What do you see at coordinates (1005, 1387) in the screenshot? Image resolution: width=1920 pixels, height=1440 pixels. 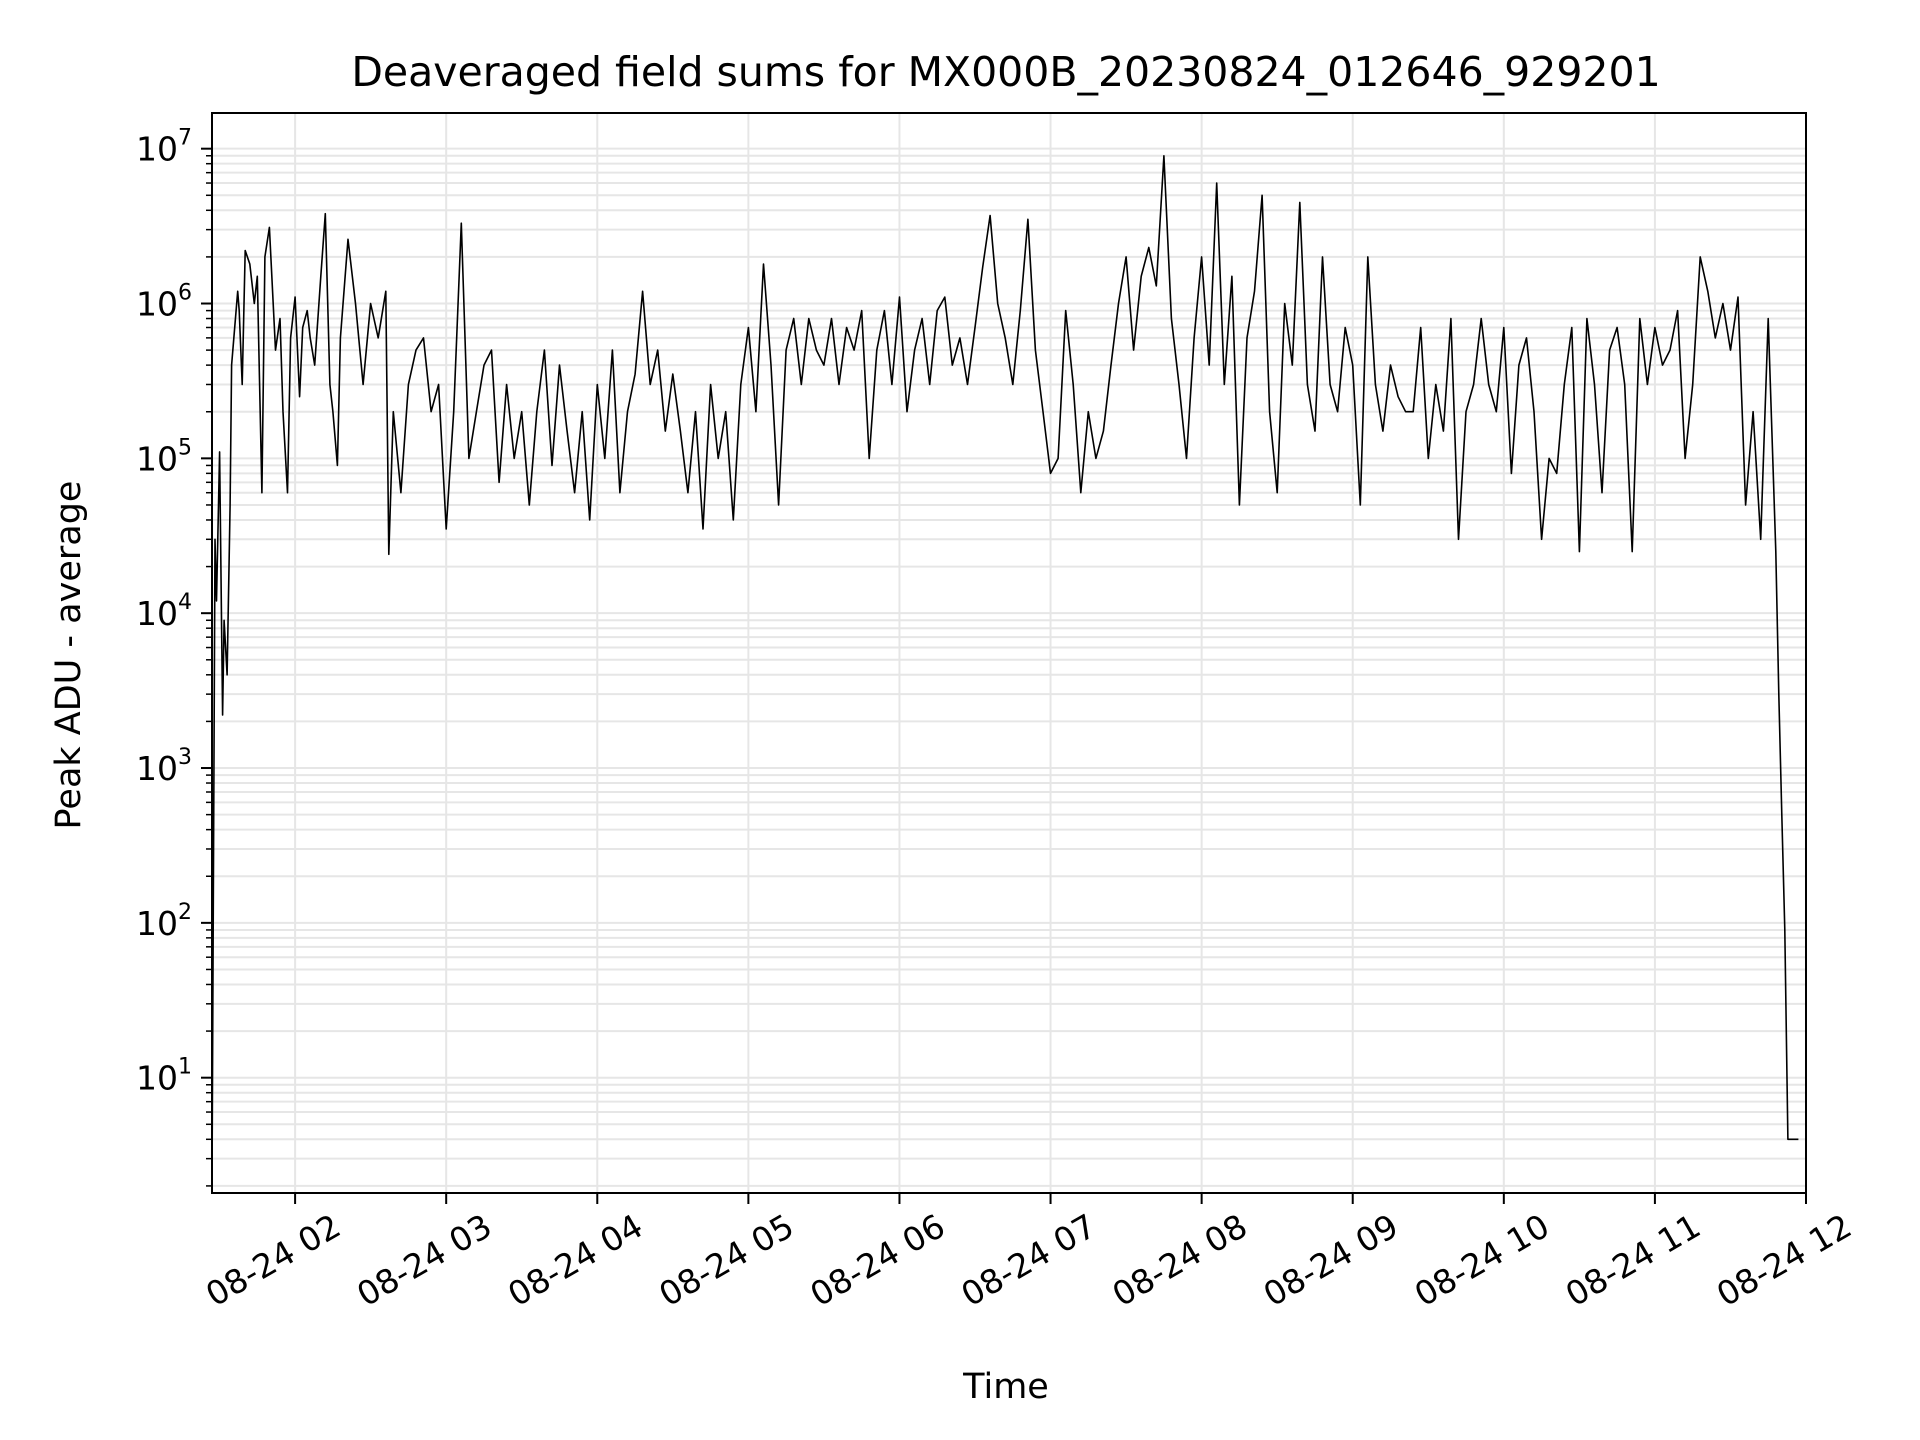 I see `x-axis-label: Time` at bounding box center [1005, 1387].